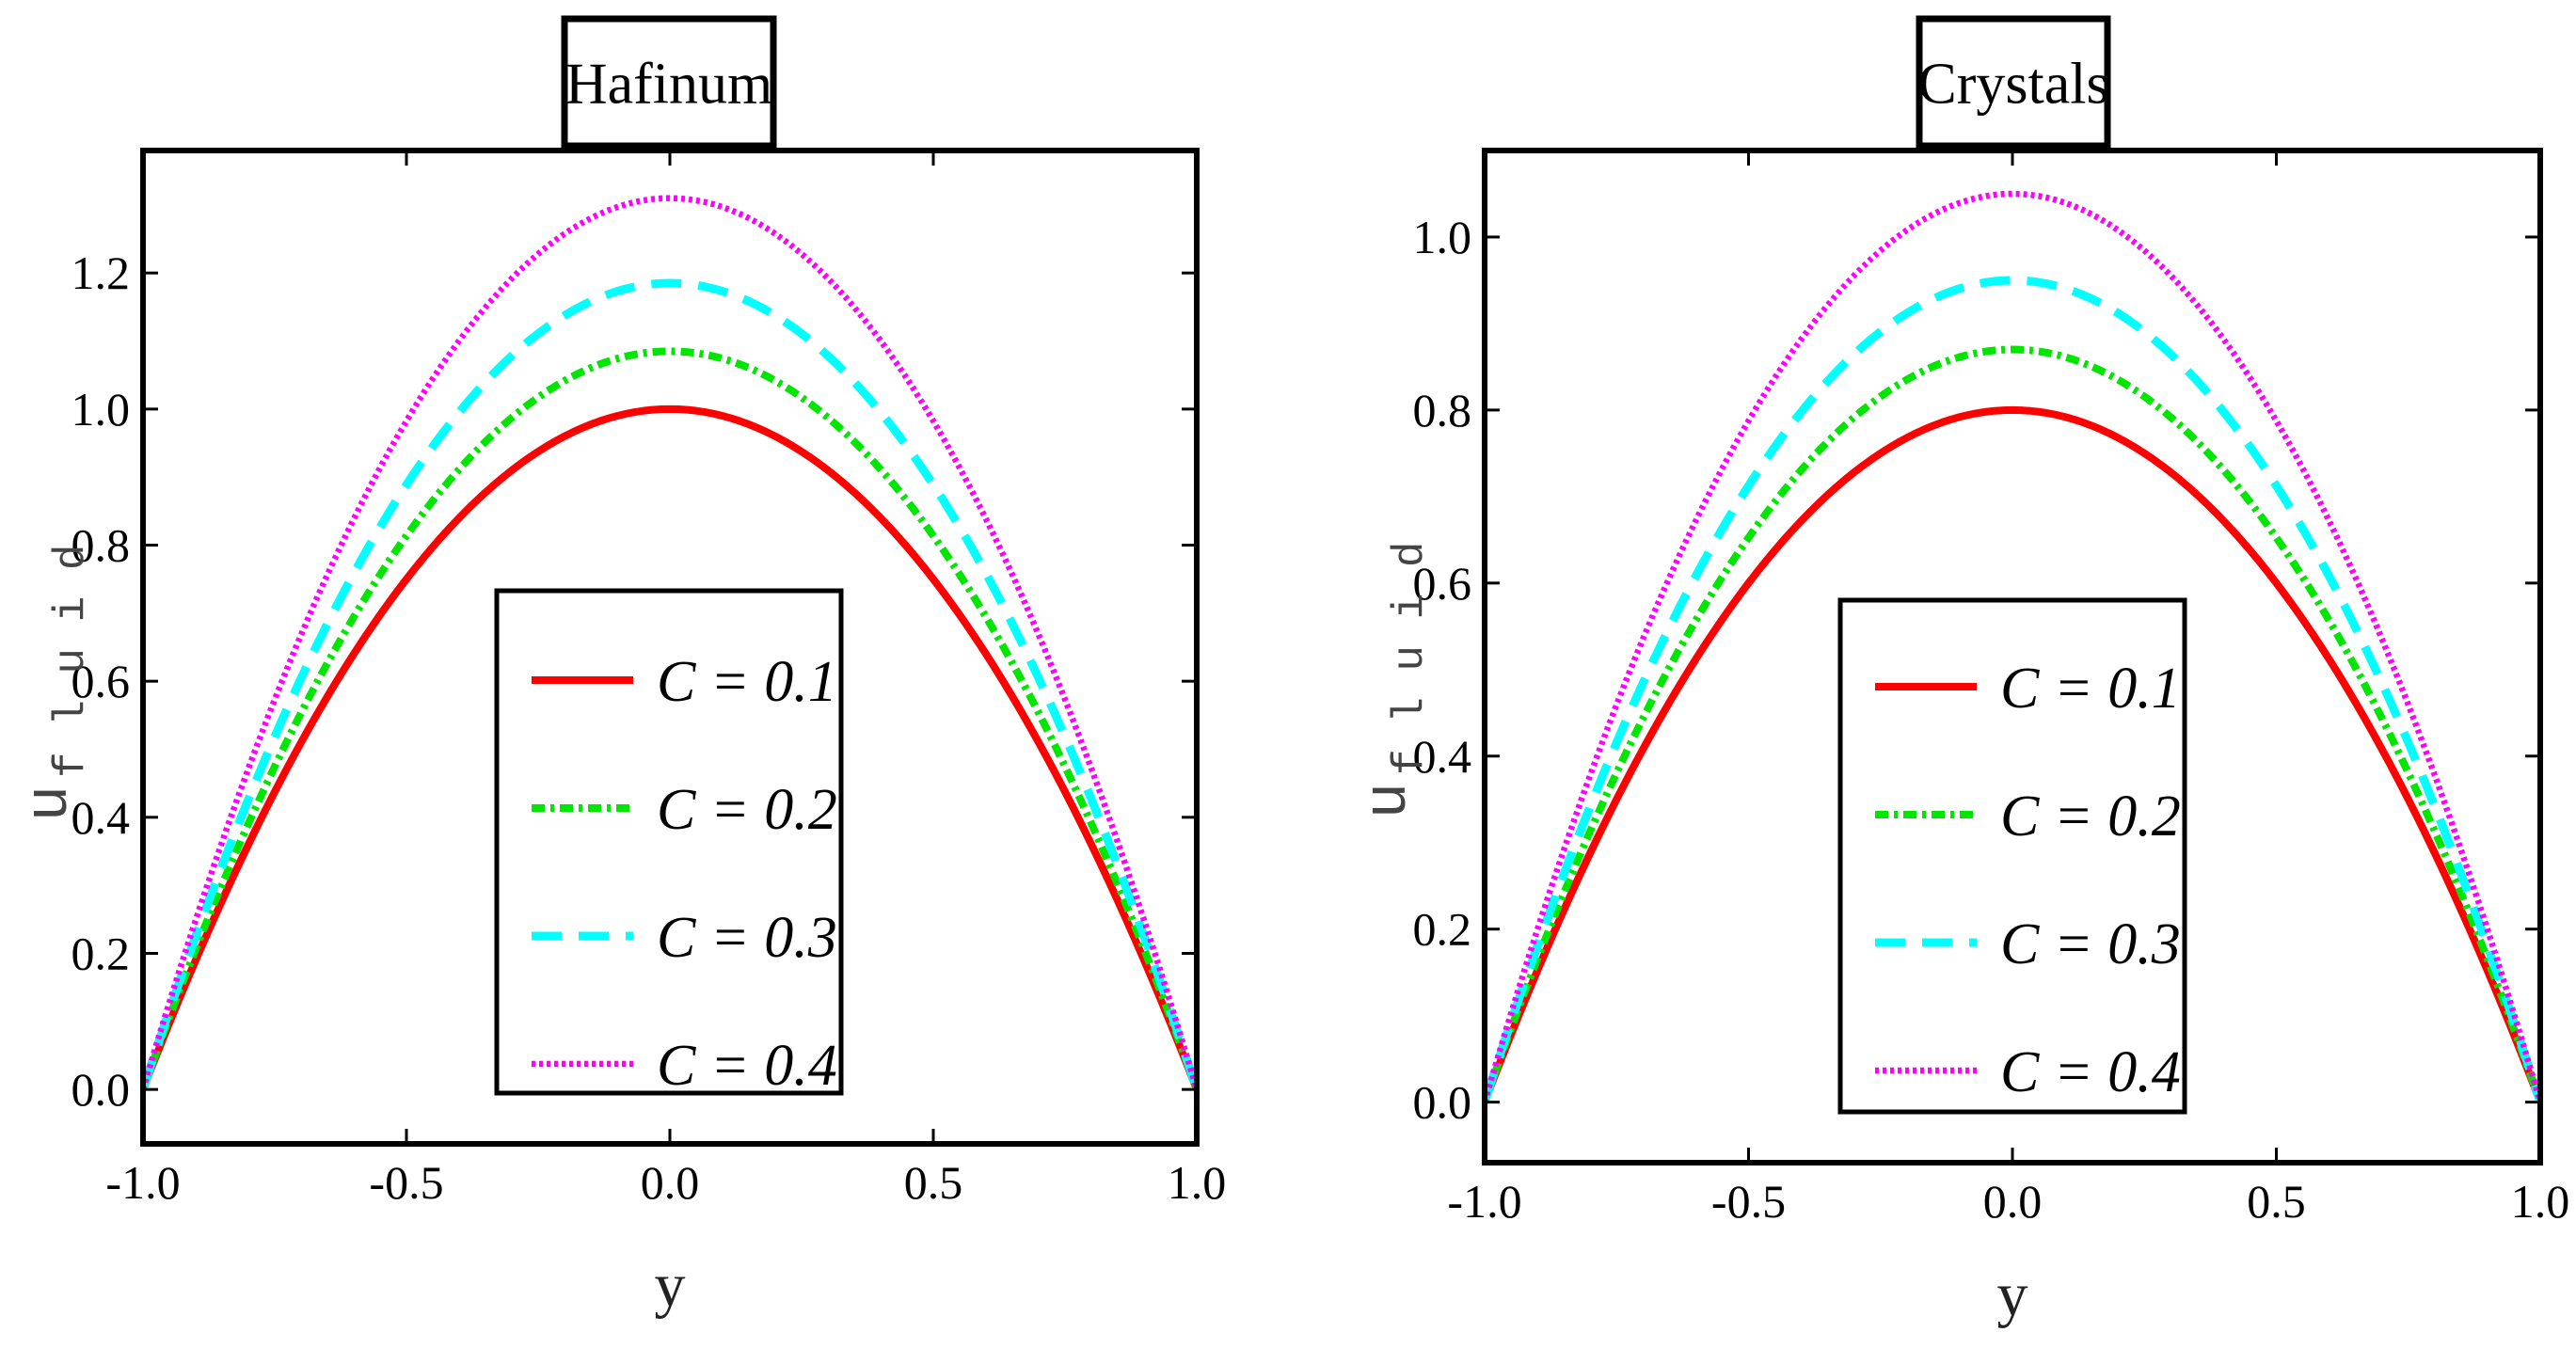 Image resolution: width=2576 pixels, height=1348 pixels. I want to click on legend-box, so click(669, 842).